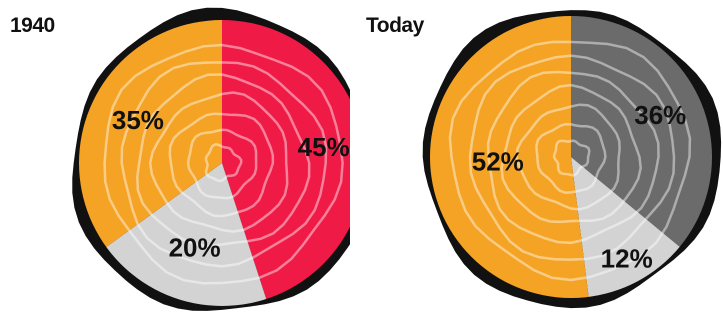  Describe the element at coordinates (660, 115) in the screenshot. I see `slice-label: 36%` at that location.